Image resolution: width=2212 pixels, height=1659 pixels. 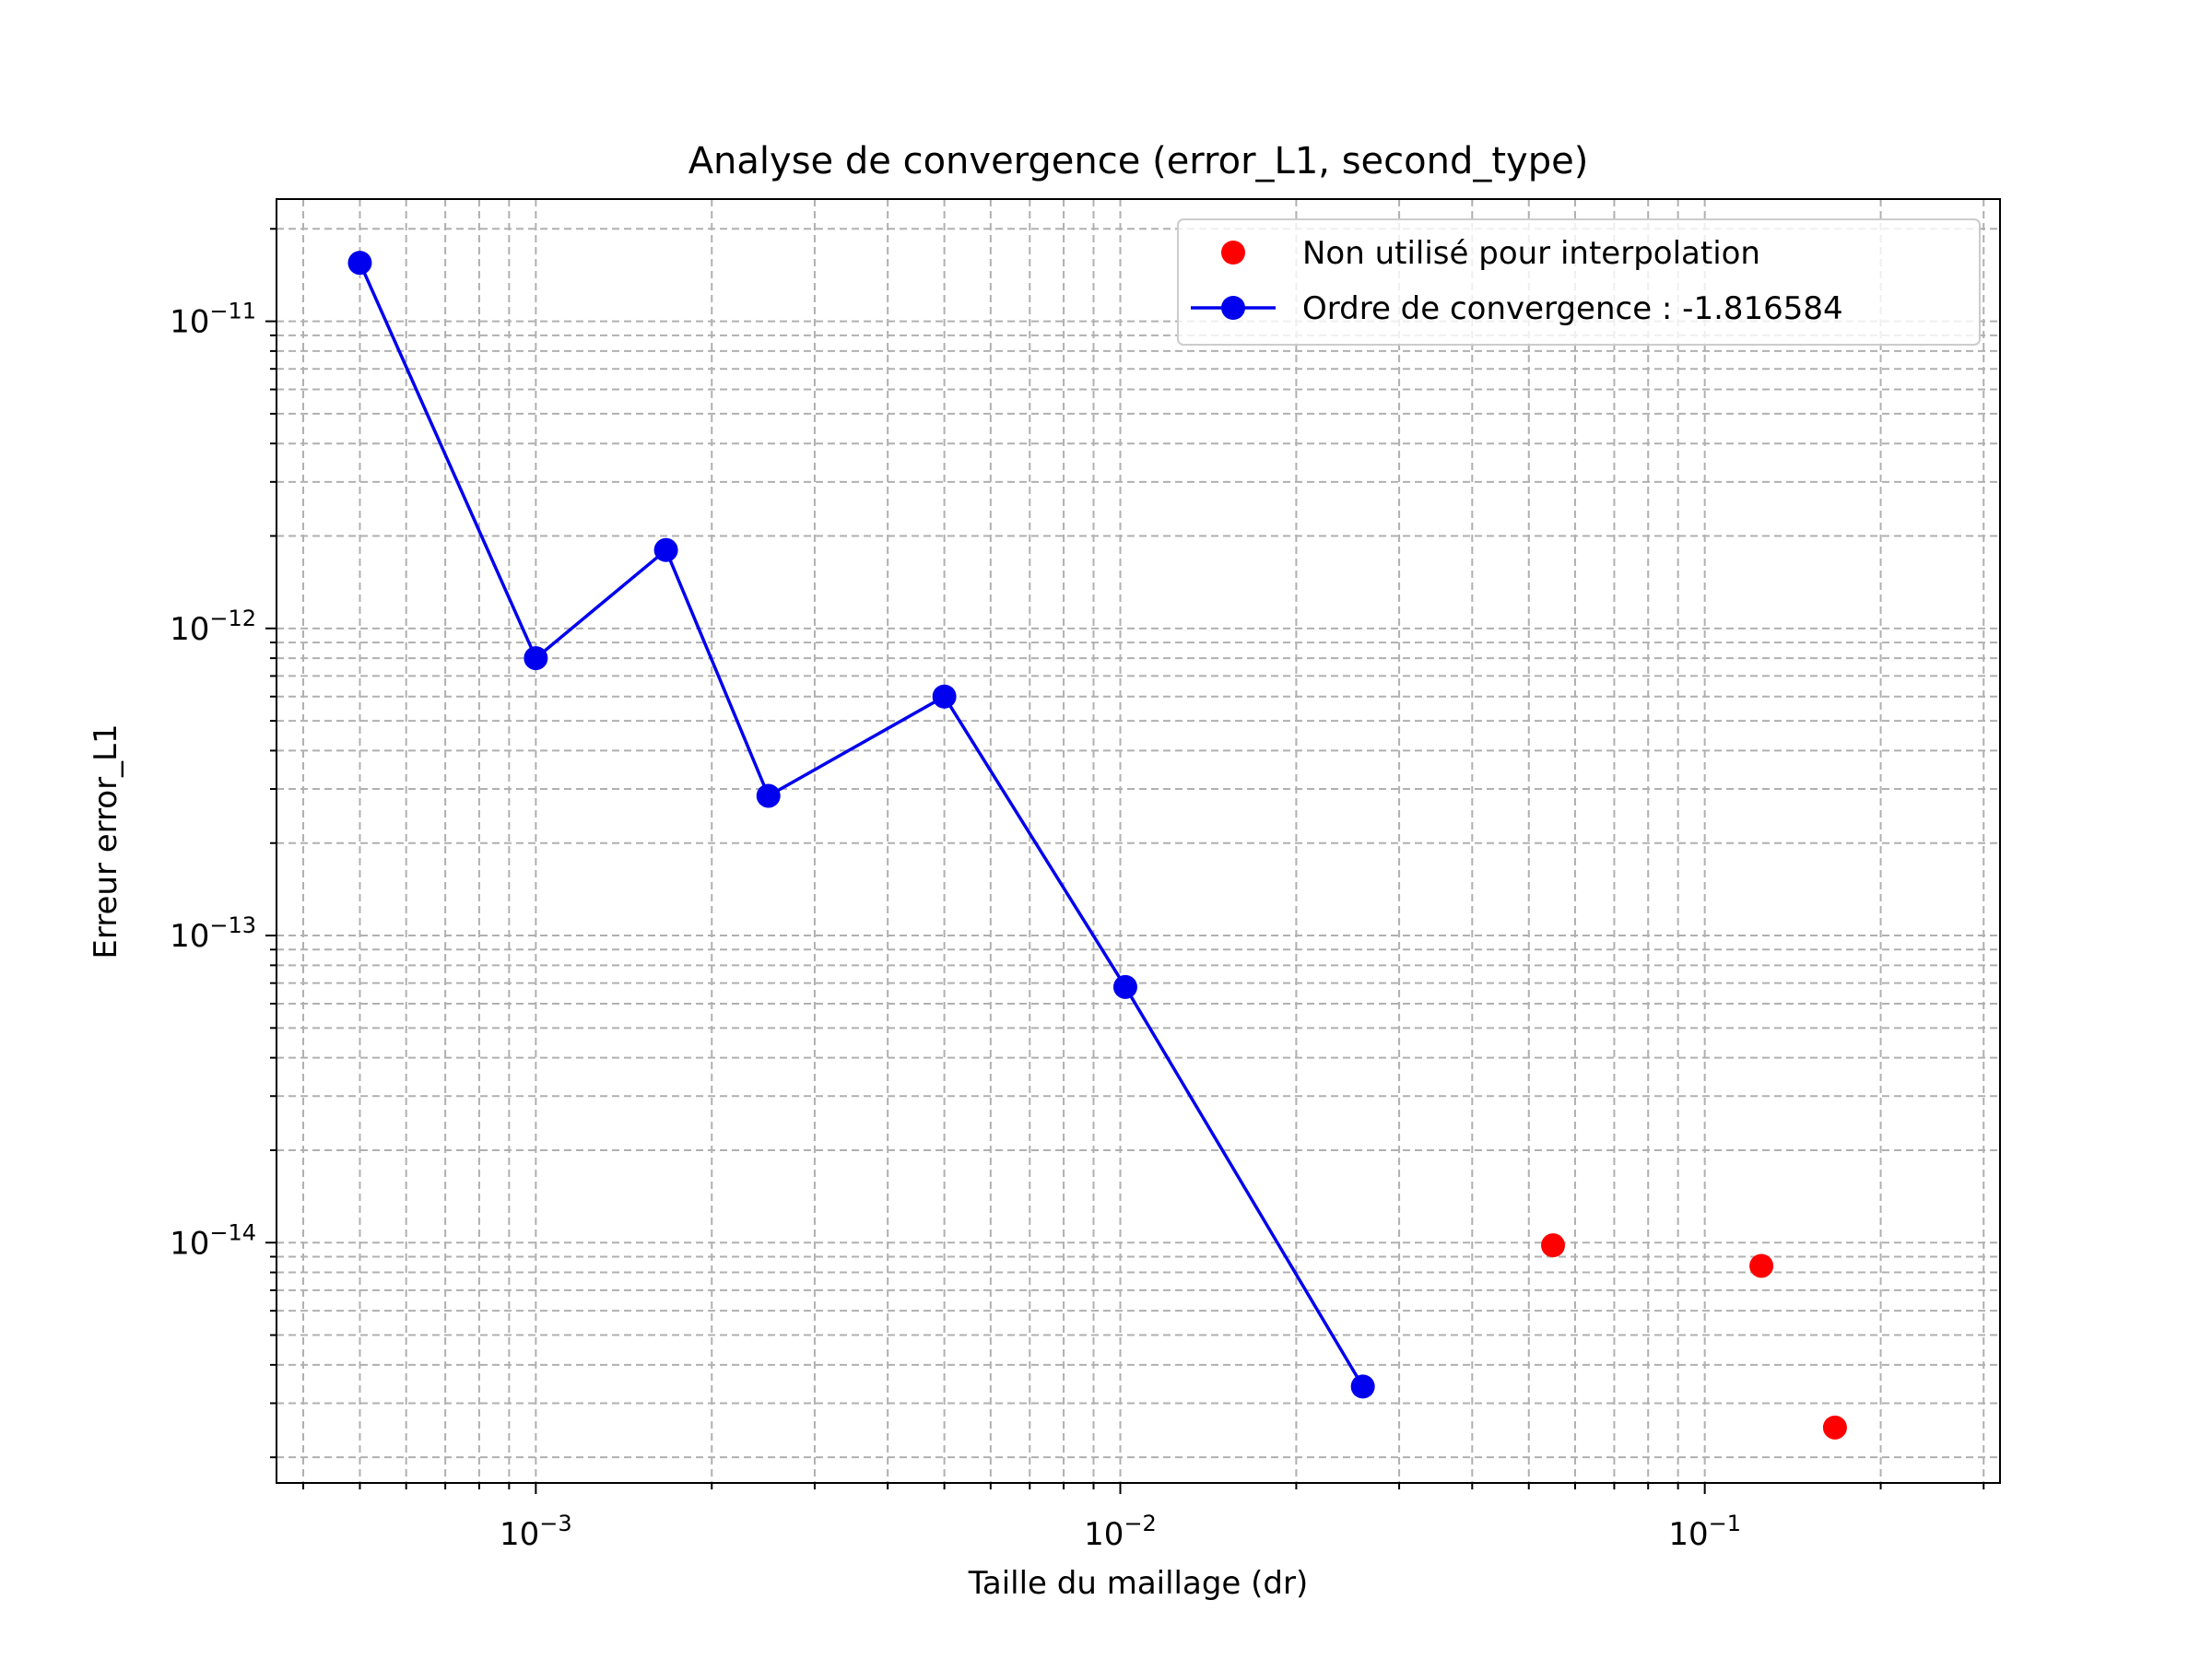 I want to click on x-axis-label: Taille du maillage (dr), so click(x=1138, y=1583).